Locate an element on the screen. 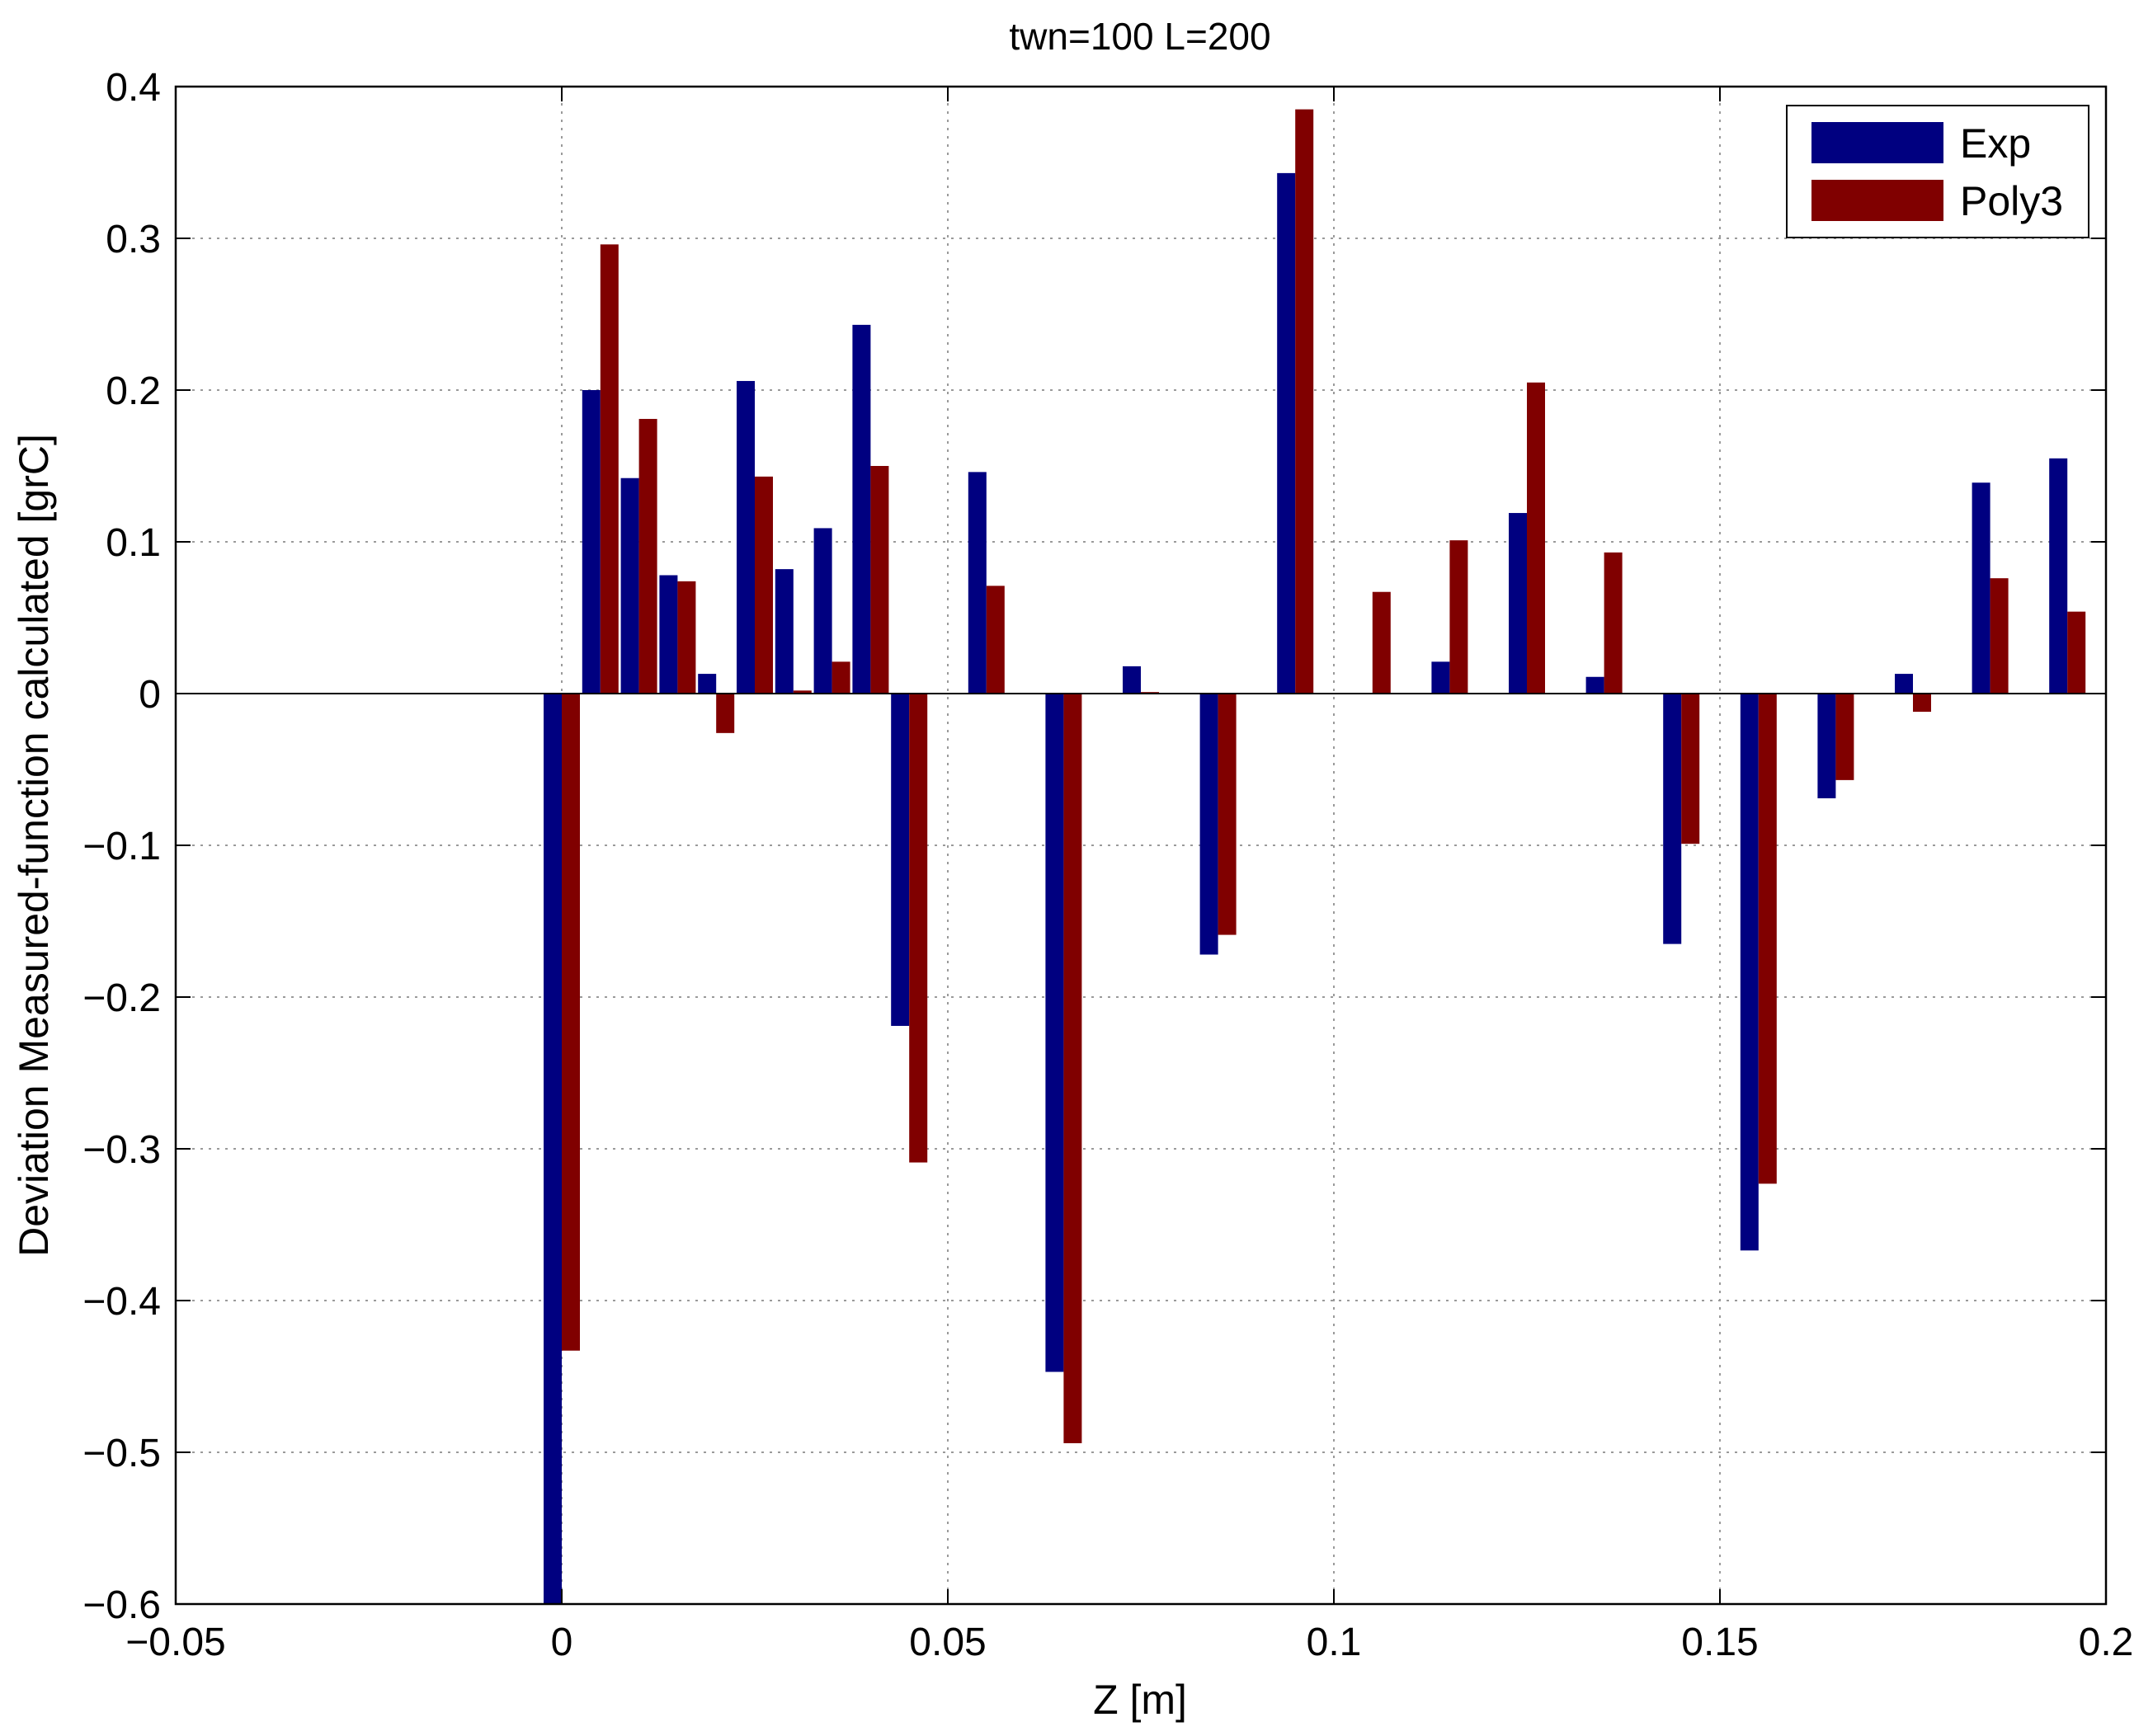  legend: Exp Poly3 is located at coordinates (1938, 171).